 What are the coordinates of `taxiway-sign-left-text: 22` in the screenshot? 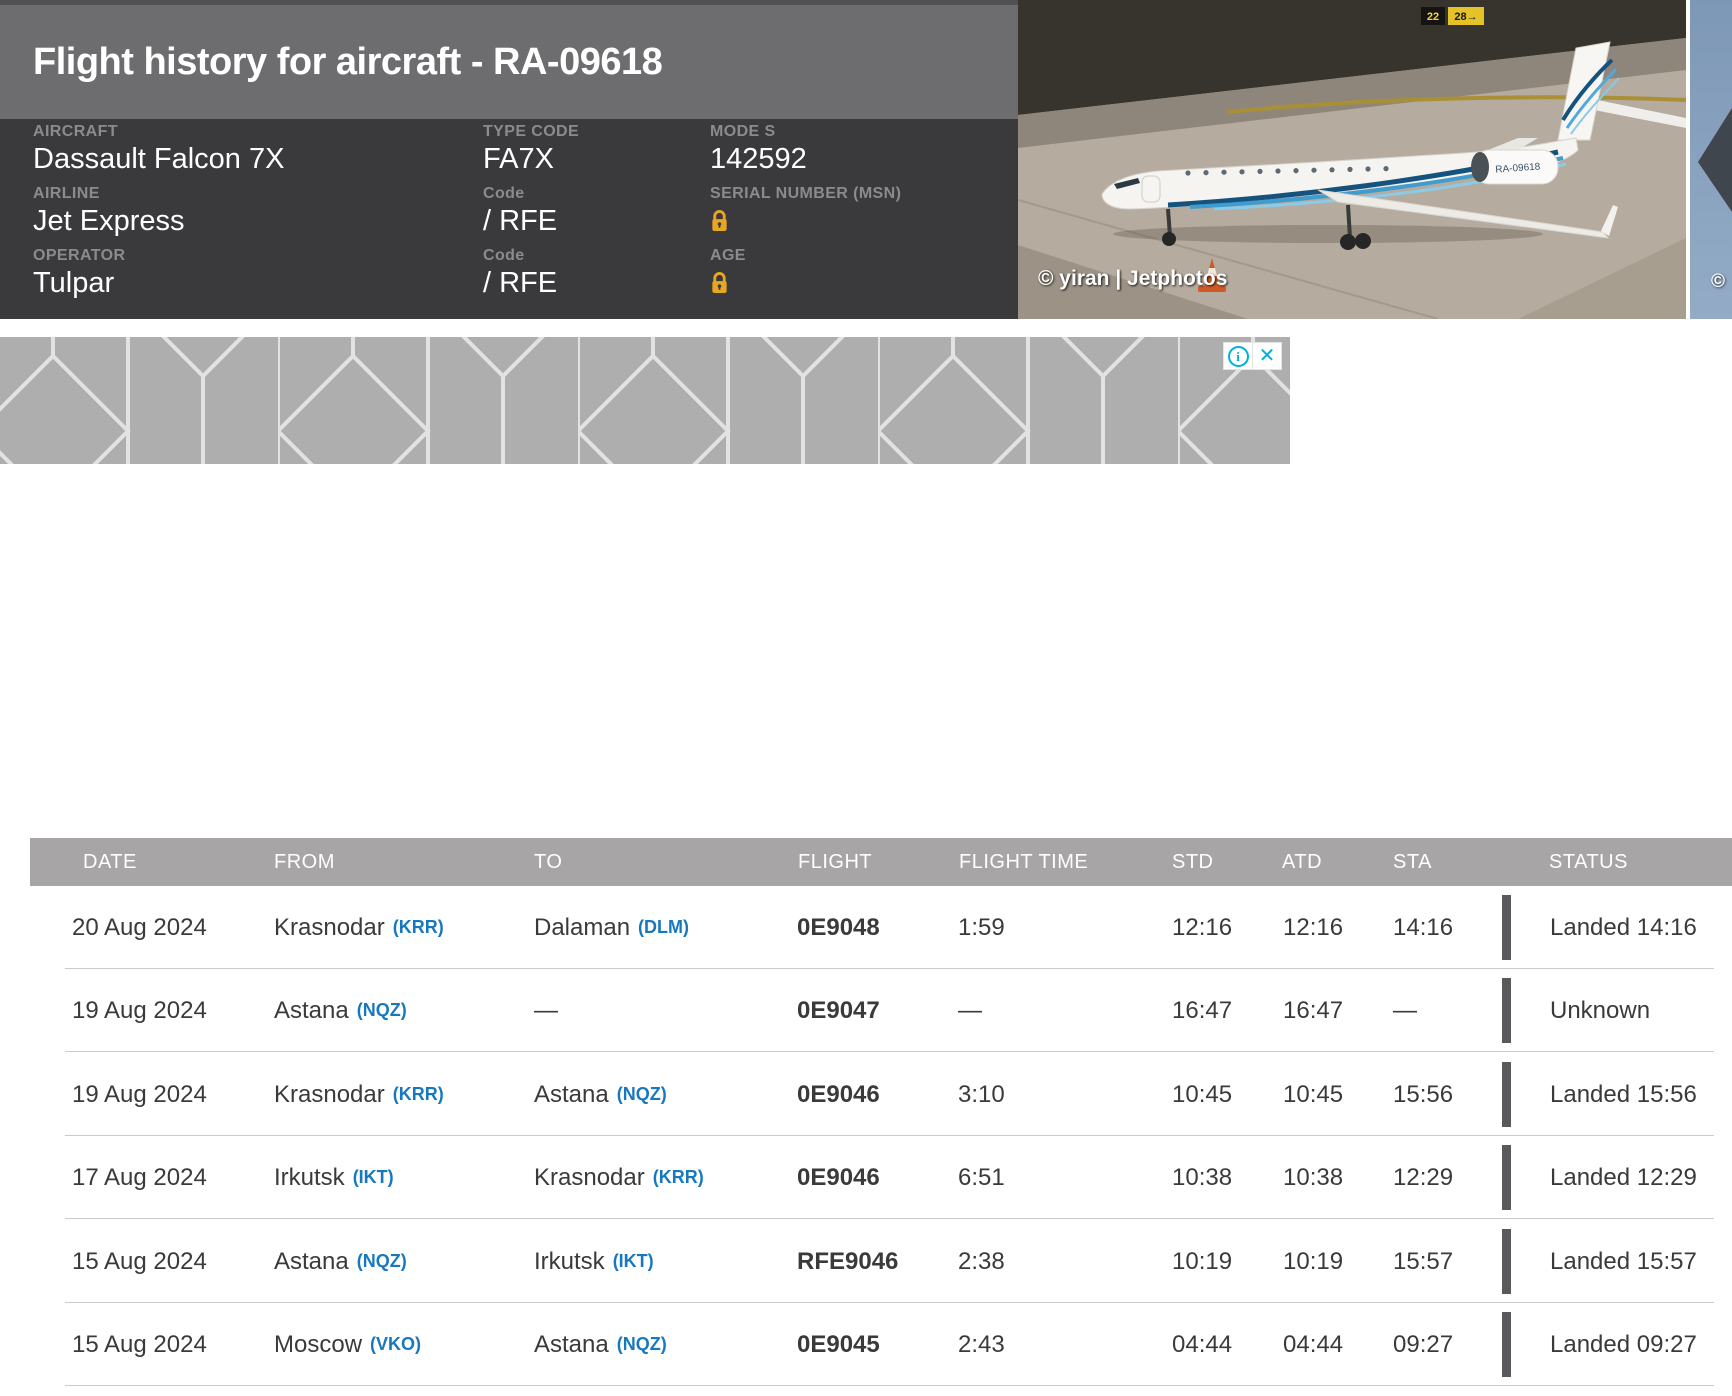 It's located at (1433, 17).